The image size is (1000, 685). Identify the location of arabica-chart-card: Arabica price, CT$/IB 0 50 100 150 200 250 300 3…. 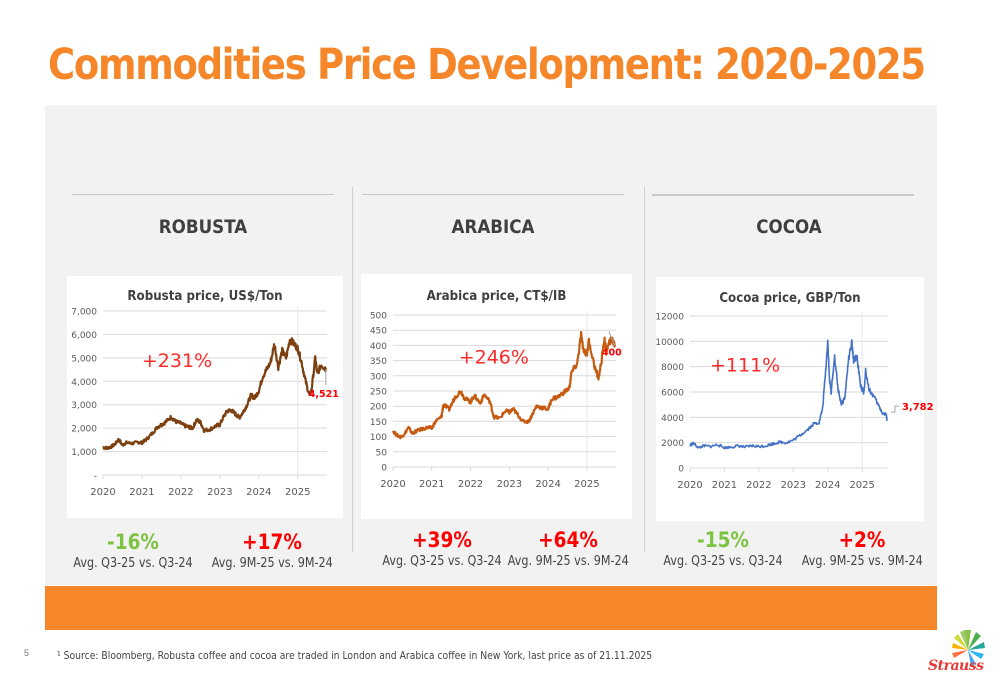
(496, 396).